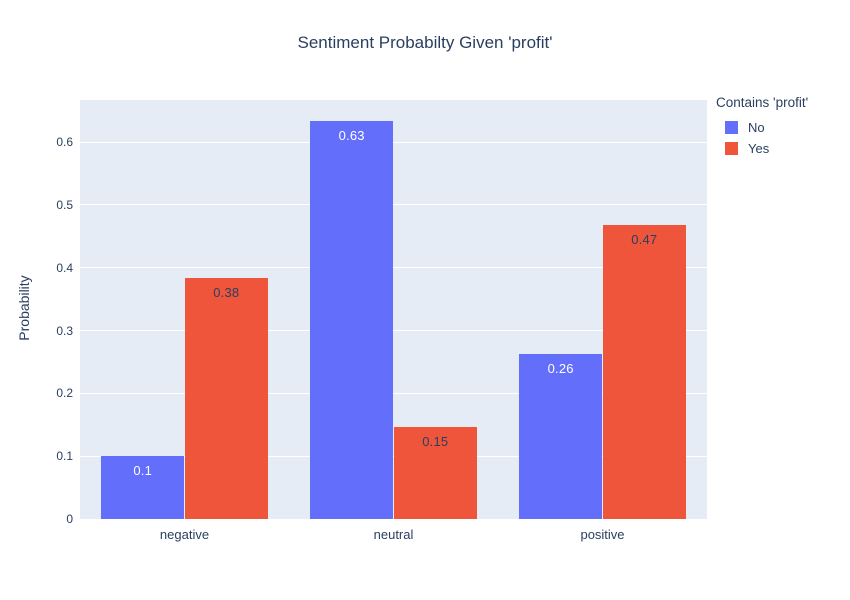 The image size is (850, 600). What do you see at coordinates (759, 148) in the screenshot?
I see `legend-item-label: Yes` at bounding box center [759, 148].